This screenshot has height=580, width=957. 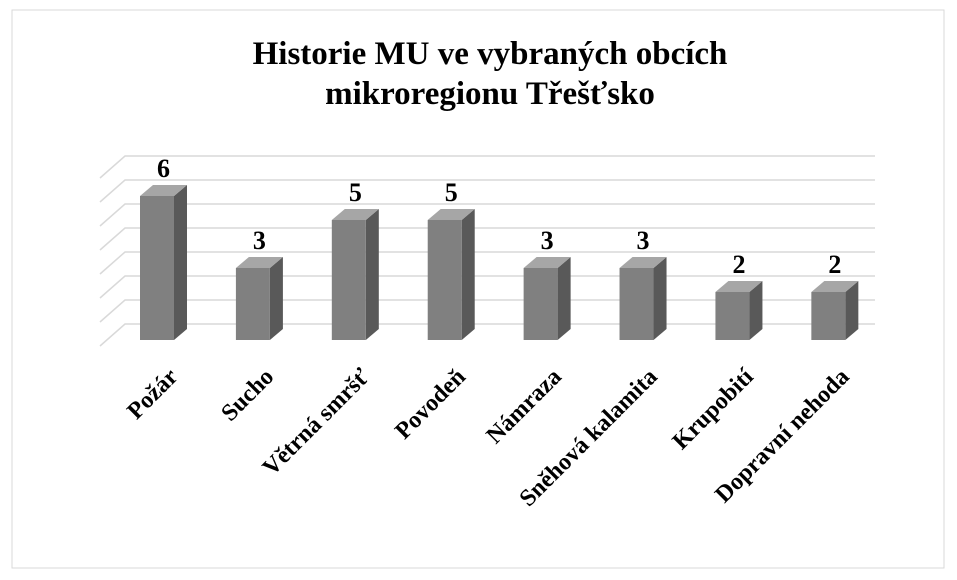 What do you see at coordinates (490, 94) in the screenshot?
I see `chart-title: mikroregionu Třešťsko` at bounding box center [490, 94].